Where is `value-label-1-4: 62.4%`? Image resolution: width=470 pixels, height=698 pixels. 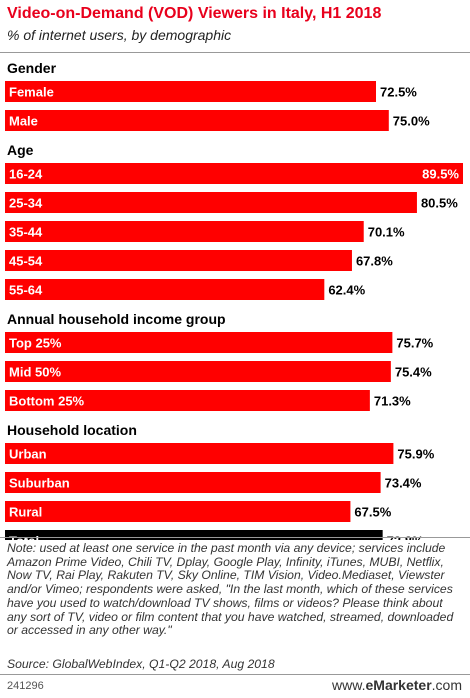 value-label-1-4: 62.4% is located at coordinates (346, 290).